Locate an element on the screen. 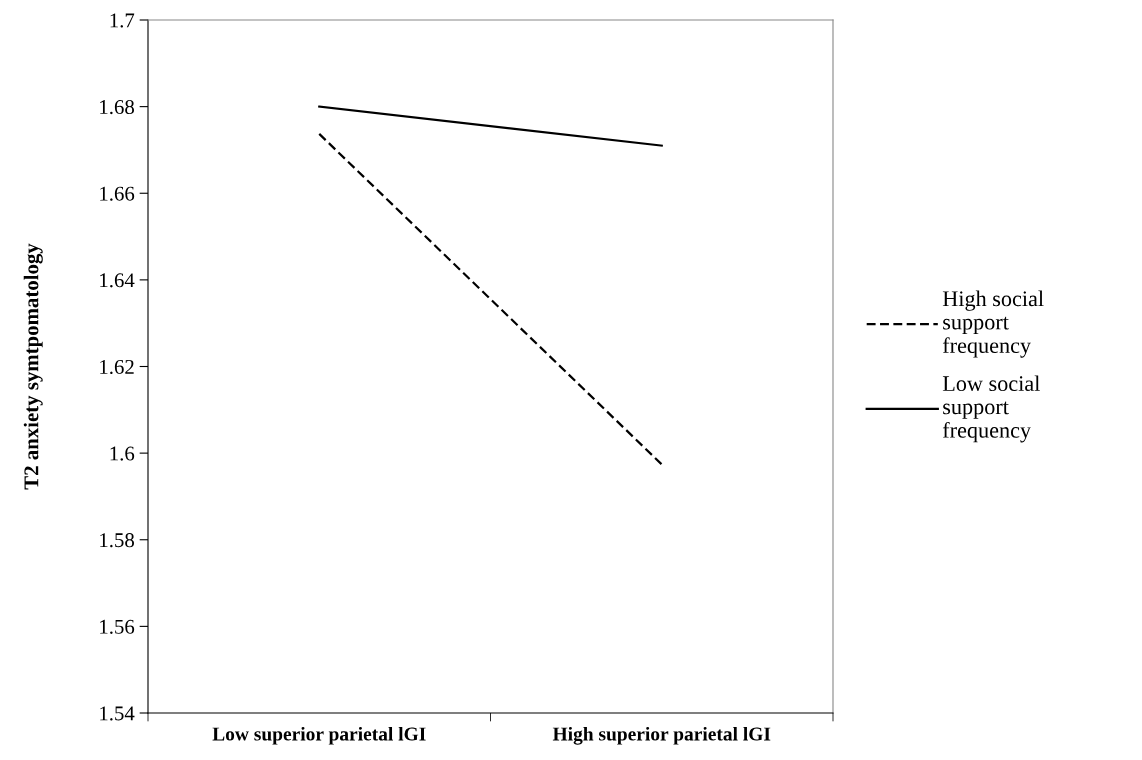 Image resolution: width=1142 pixels, height=760 pixels. y-tick-label: 1.6 is located at coordinates (122, 453).